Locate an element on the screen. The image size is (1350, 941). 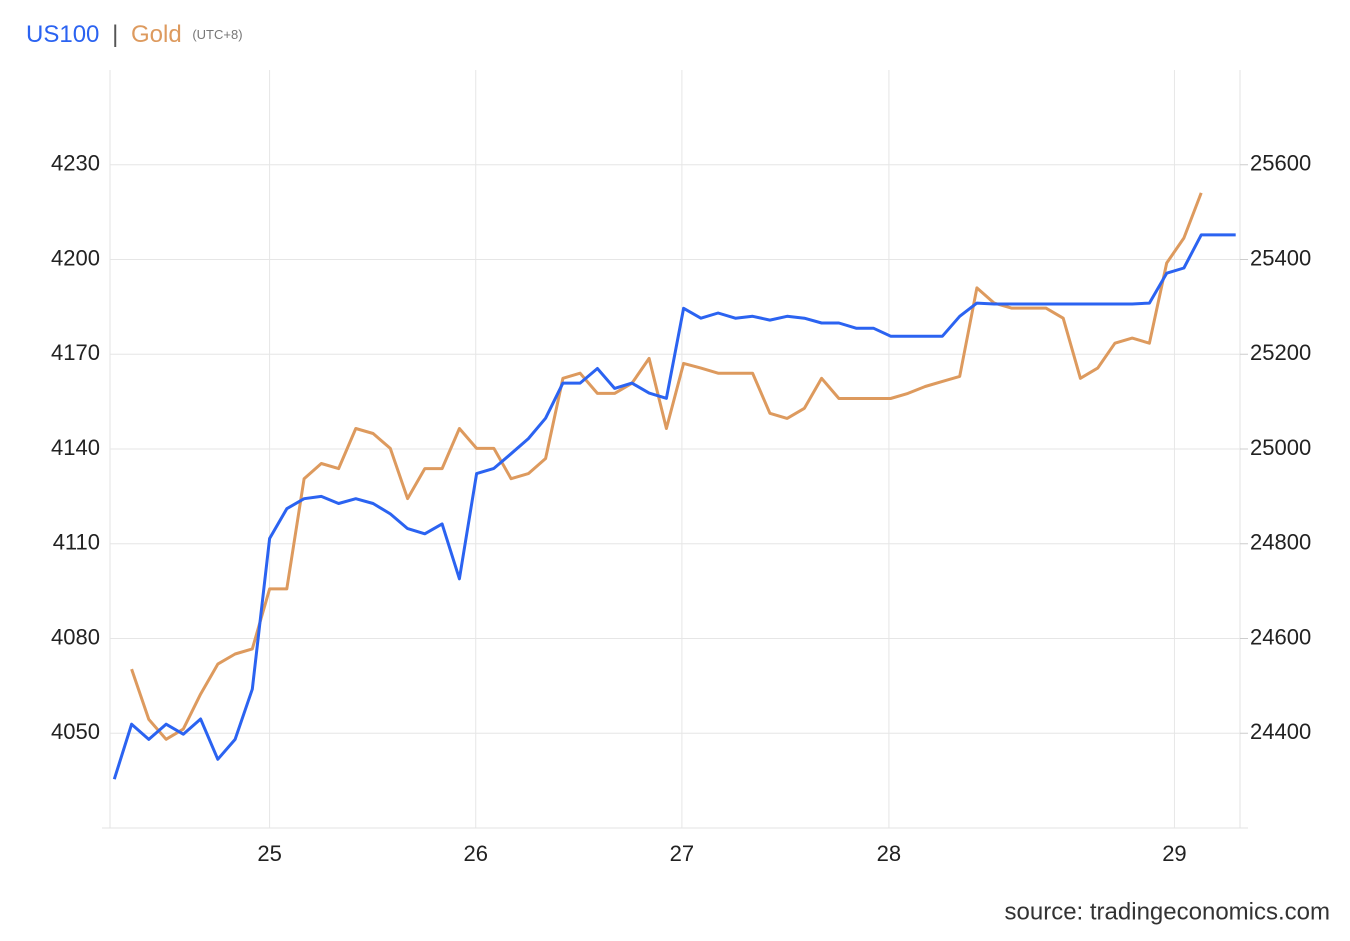
x-tick-label: 25 is located at coordinates (269, 853).